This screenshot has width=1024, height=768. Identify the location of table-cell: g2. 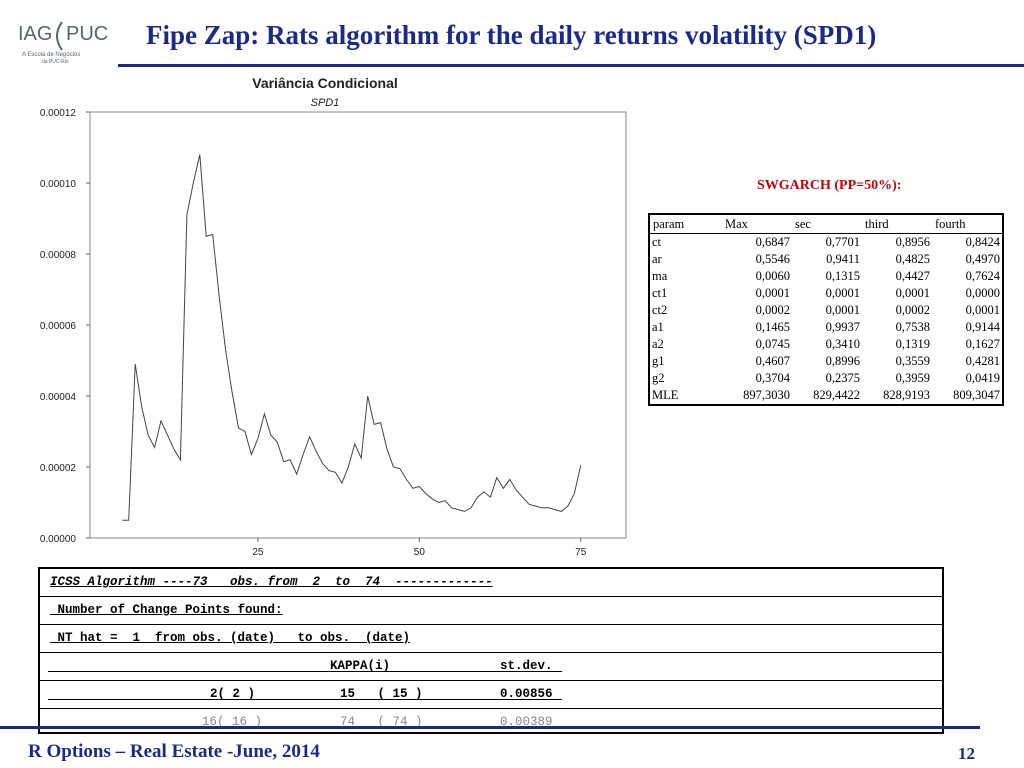
(658, 378).